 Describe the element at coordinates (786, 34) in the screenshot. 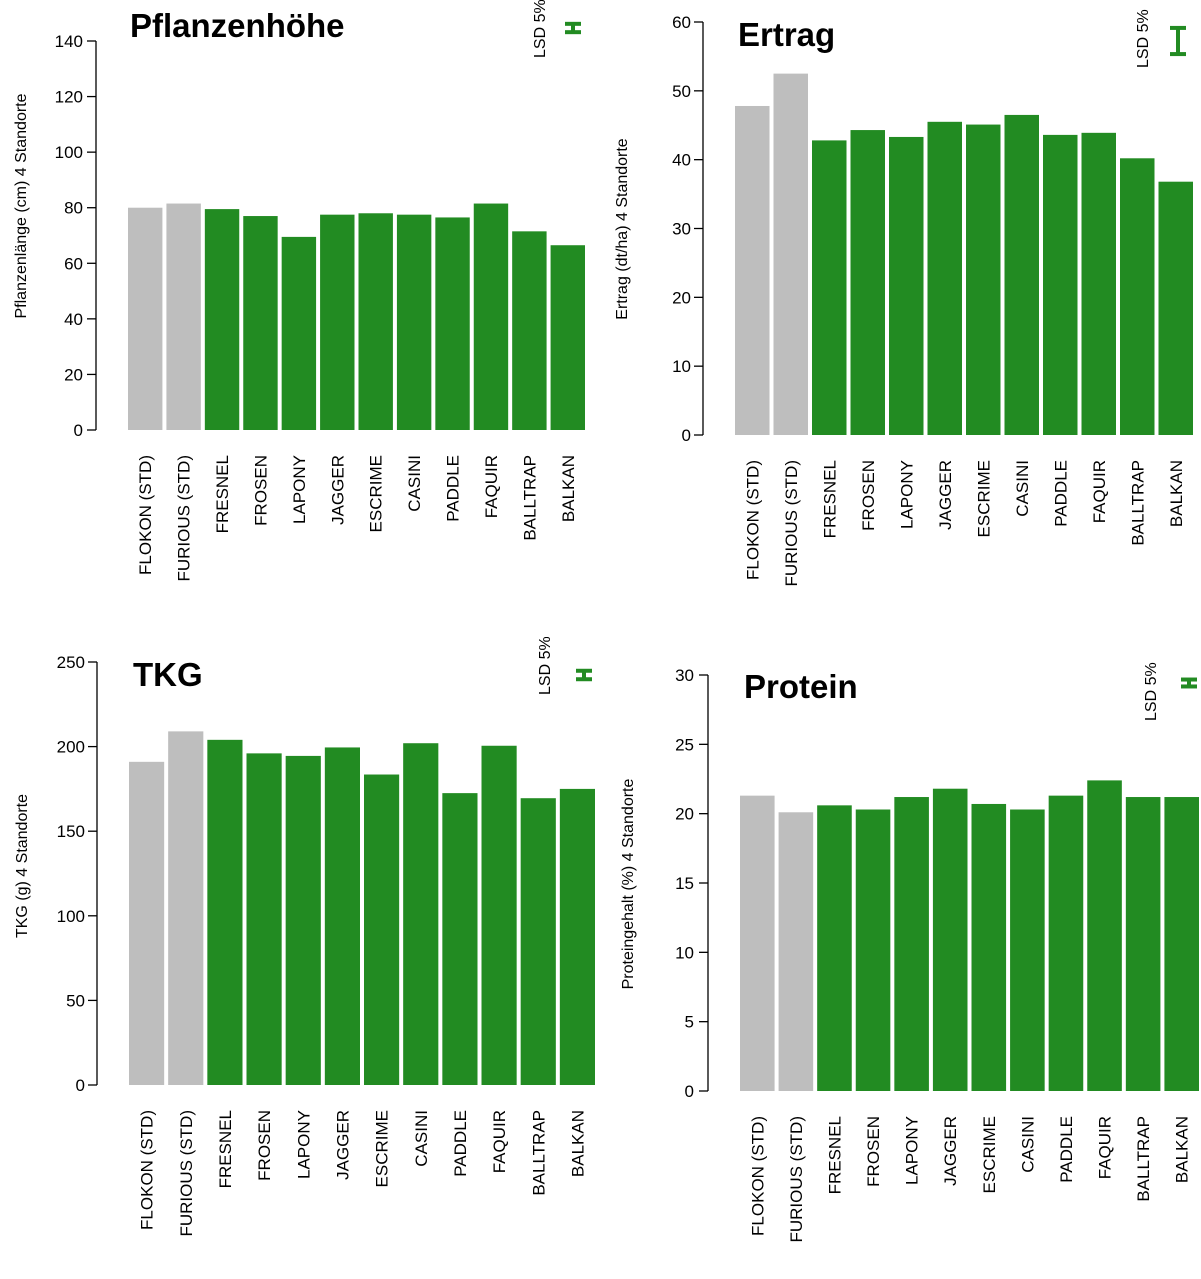

I see `chart-title: Ertrag` at that location.